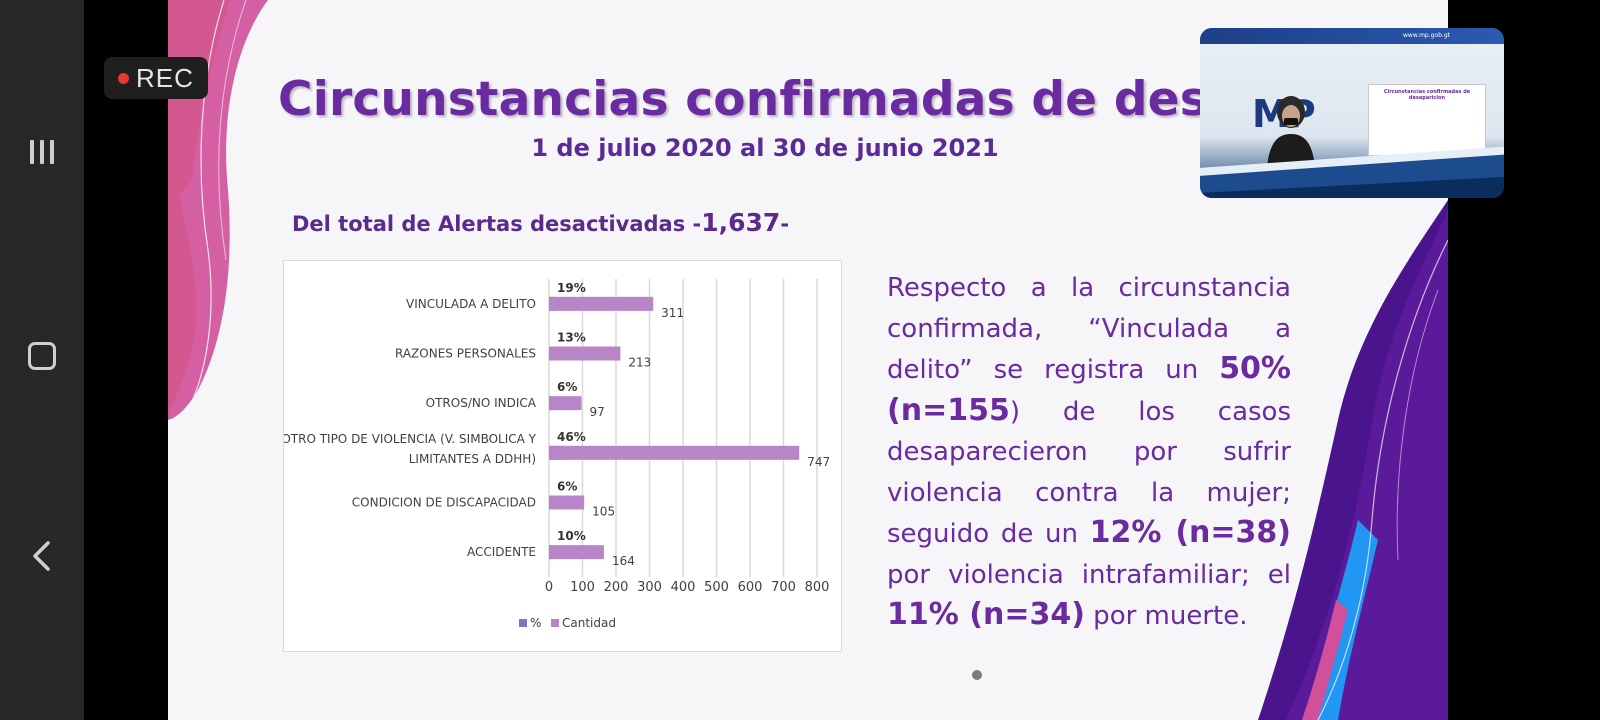  What do you see at coordinates (977, 675) in the screenshot?
I see `page-indicator-dot` at bounding box center [977, 675].